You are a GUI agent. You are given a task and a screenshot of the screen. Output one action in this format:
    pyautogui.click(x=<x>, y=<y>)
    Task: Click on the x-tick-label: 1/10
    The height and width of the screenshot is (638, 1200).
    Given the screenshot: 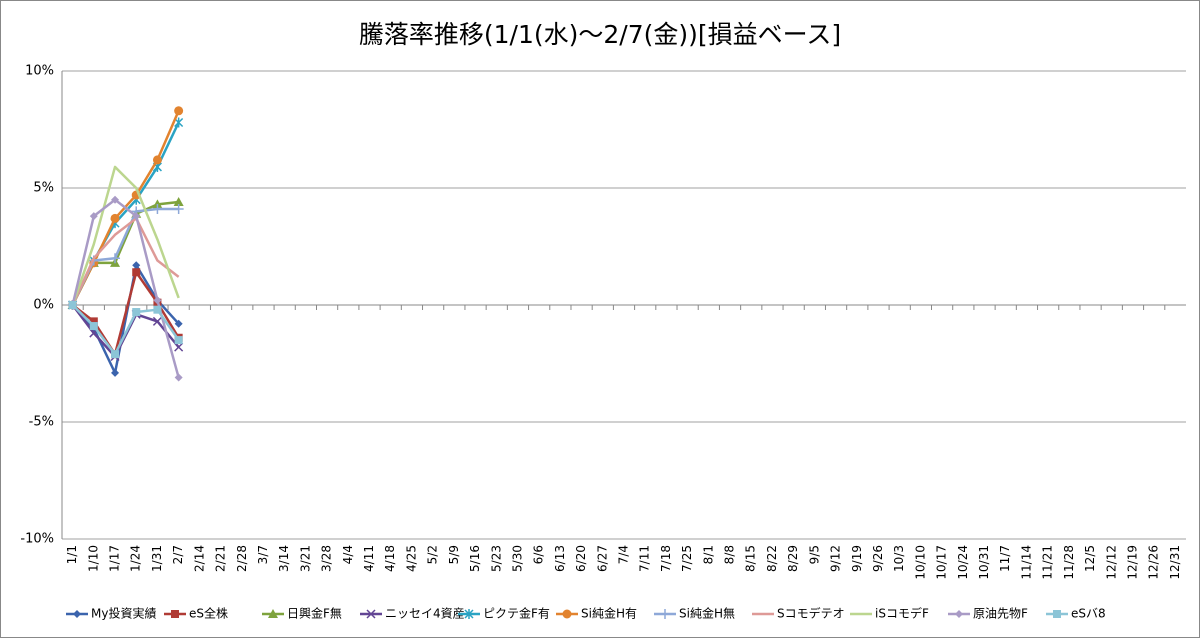 What is the action you would take?
    pyautogui.click(x=93, y=558)
    